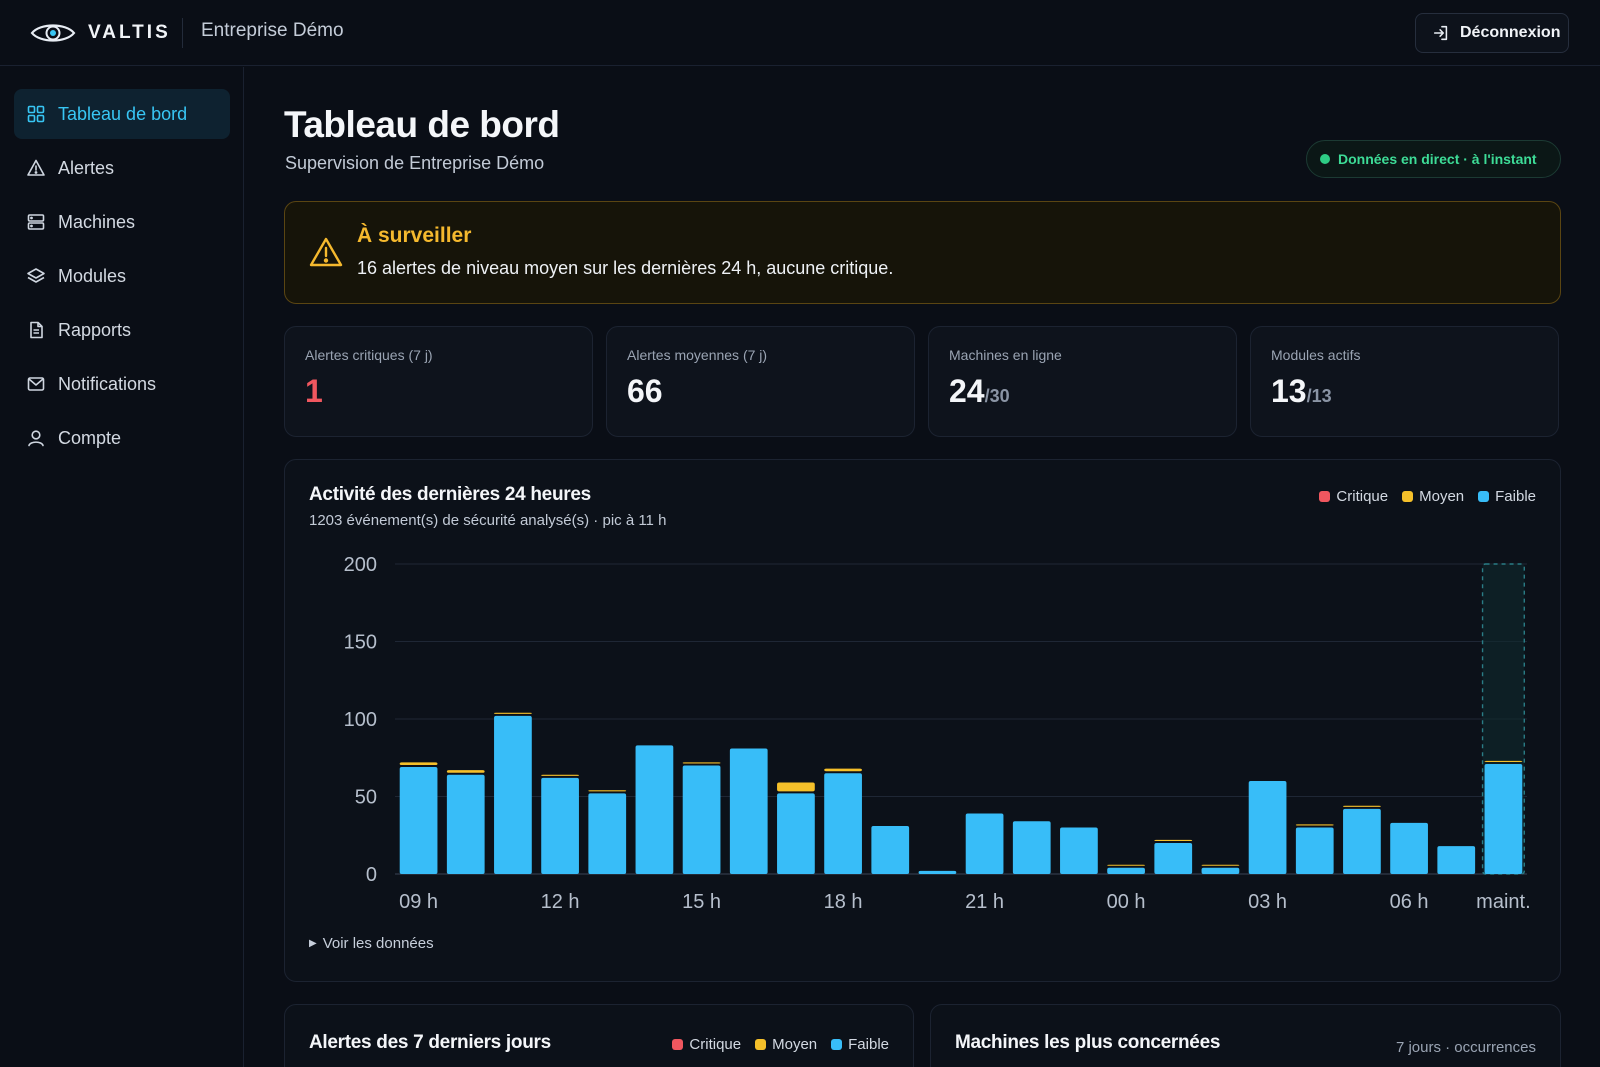 The image size is (1600, 1067). What do you see at coordinates (438, 381) in the screenshot?
I see `stat-card-critical: Alertes critiques (7 j) 1` at bounding box center [438, 381].